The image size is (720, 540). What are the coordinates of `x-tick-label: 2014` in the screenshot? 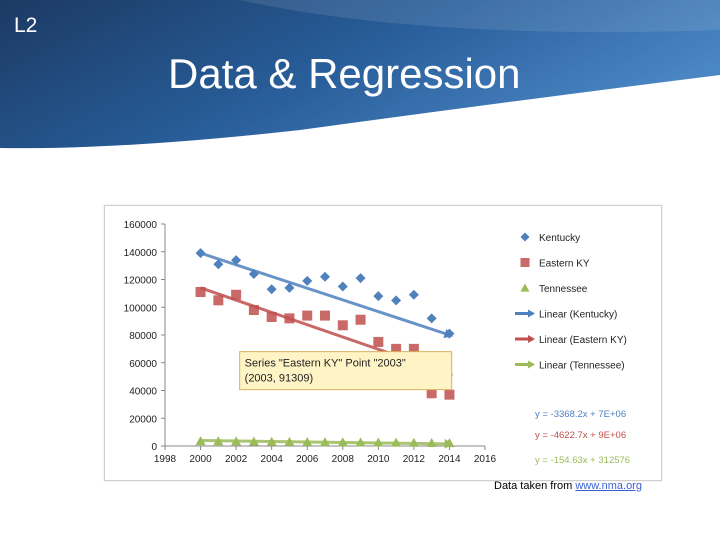 It's located at (449, 459).